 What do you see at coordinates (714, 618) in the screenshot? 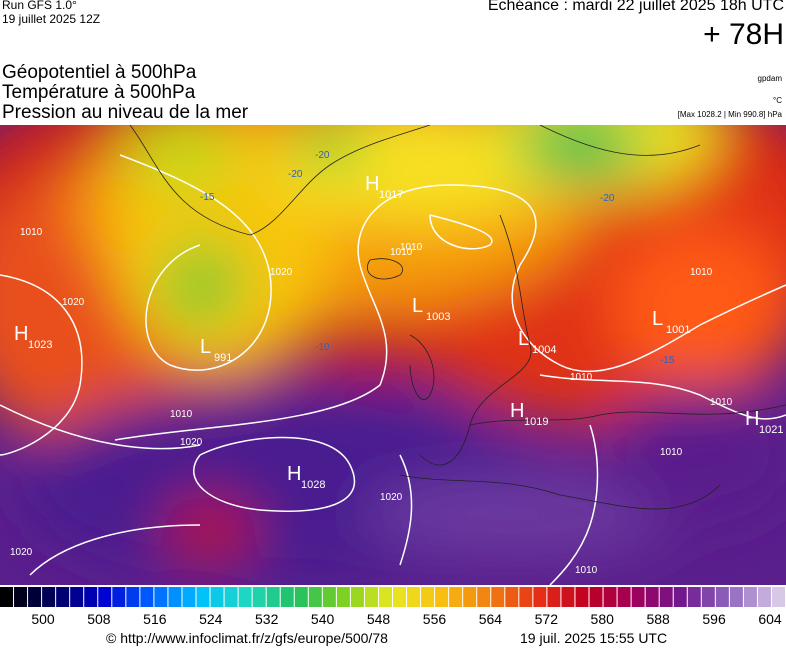
I see `colorbar-label: 596` at bounding box center [714, 618].